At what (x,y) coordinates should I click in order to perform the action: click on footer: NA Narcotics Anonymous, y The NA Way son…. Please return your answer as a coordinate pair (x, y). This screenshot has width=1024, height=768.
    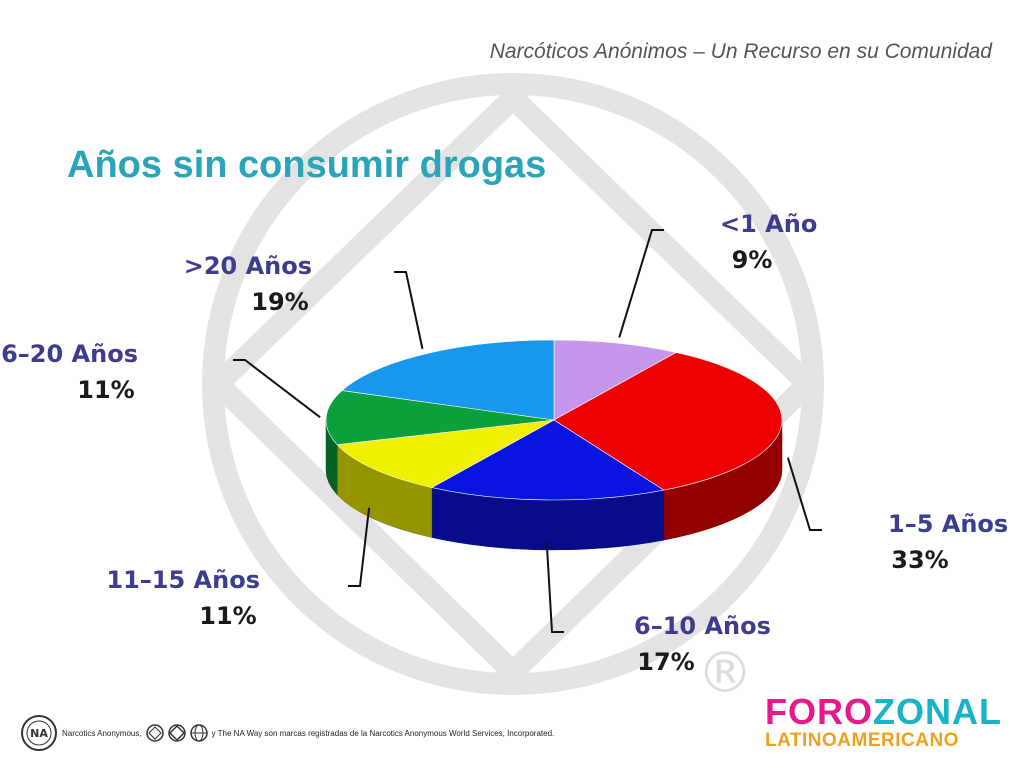
    Looking at the image, I should click on (287, 733).